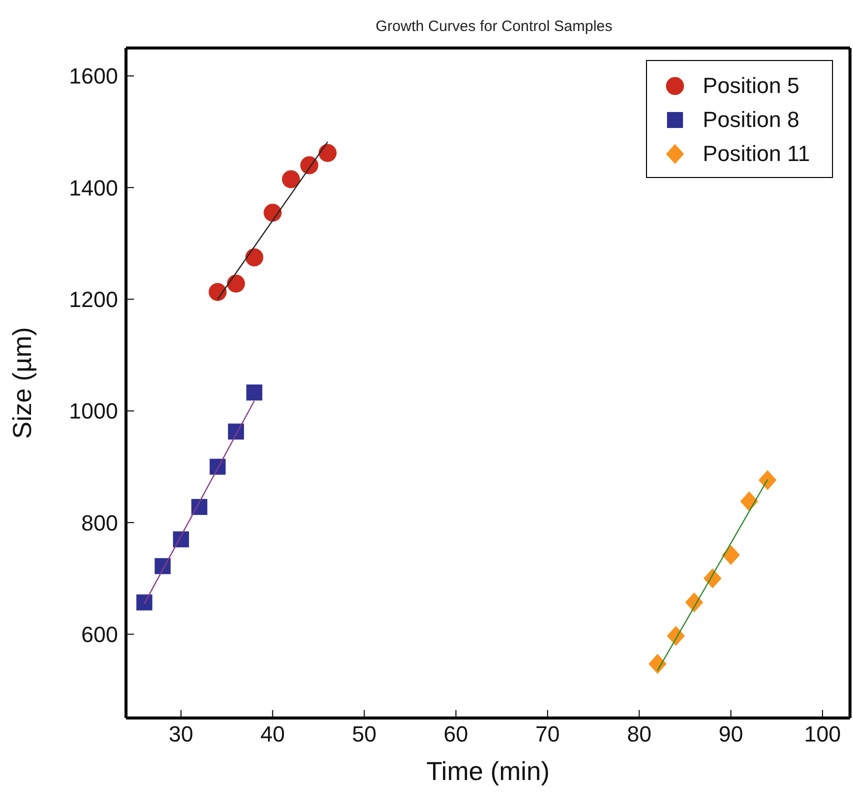 This screenshot has height=797, width=853. I want to click on x-tick-label: 60, so click(456, 734).